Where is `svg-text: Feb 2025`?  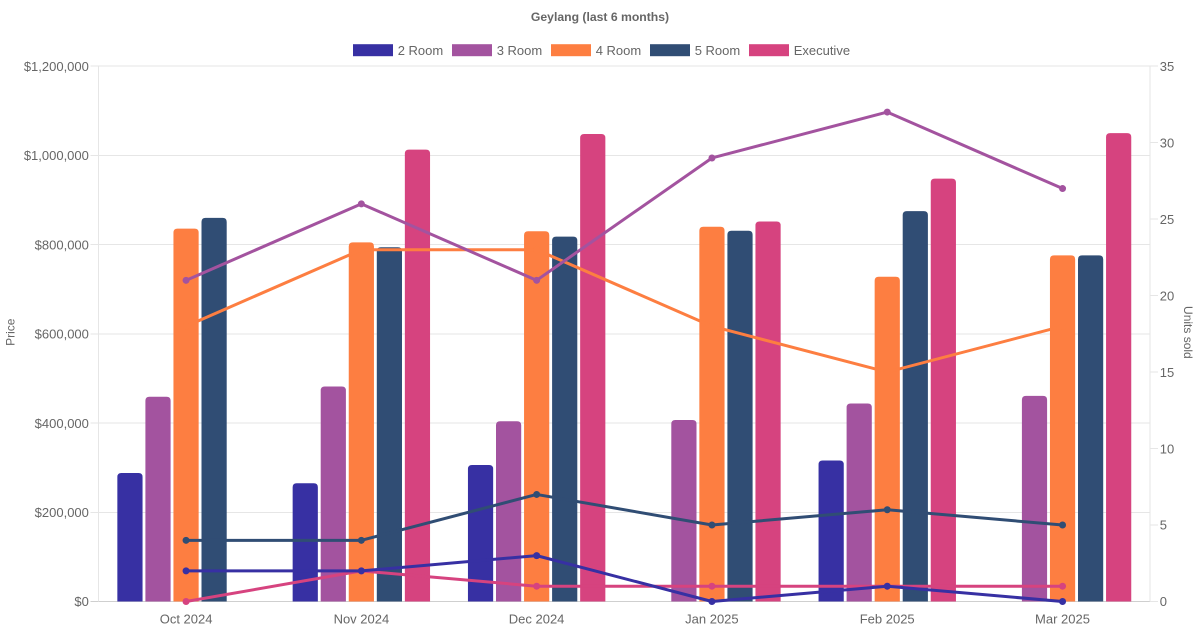
svg-text: Feb 2025 is located at coordinates (887, 619).